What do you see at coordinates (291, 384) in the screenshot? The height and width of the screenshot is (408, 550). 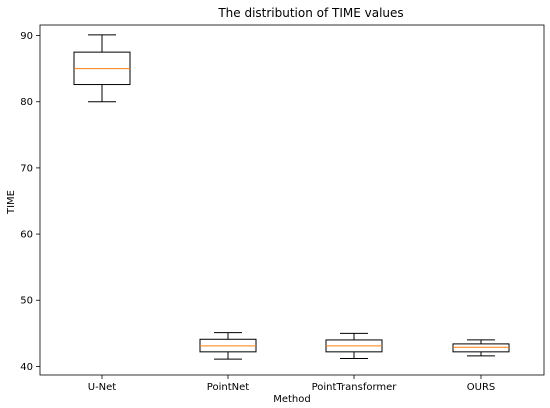 I see `x-axis: U-Net PointNet PointTransformer OURS` at bounding box center [291, 384].